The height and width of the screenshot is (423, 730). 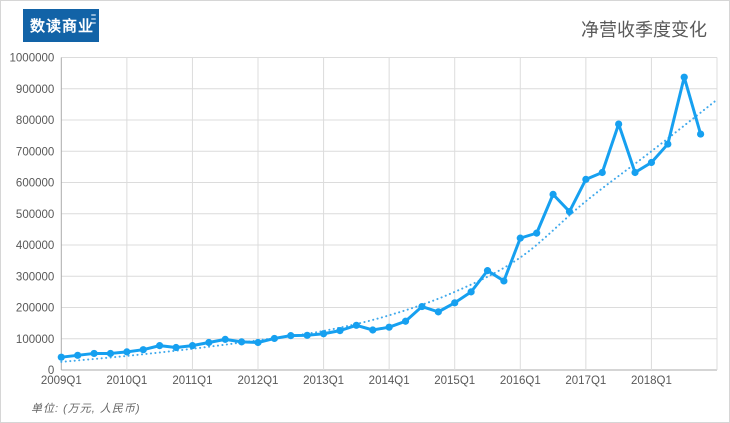 I want to click on y-axis-tick-label: 1000000, so click(x=32, y=59).